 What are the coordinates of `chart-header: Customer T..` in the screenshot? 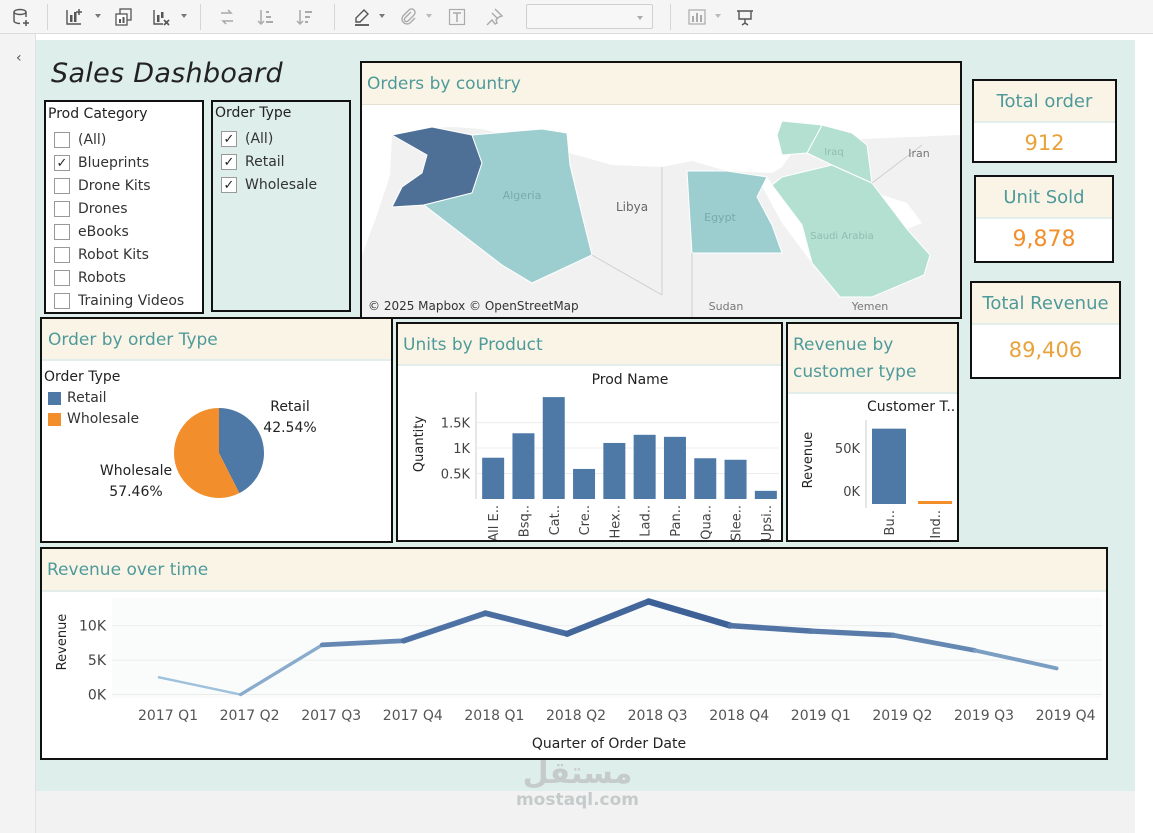 It's located at (911, 407).